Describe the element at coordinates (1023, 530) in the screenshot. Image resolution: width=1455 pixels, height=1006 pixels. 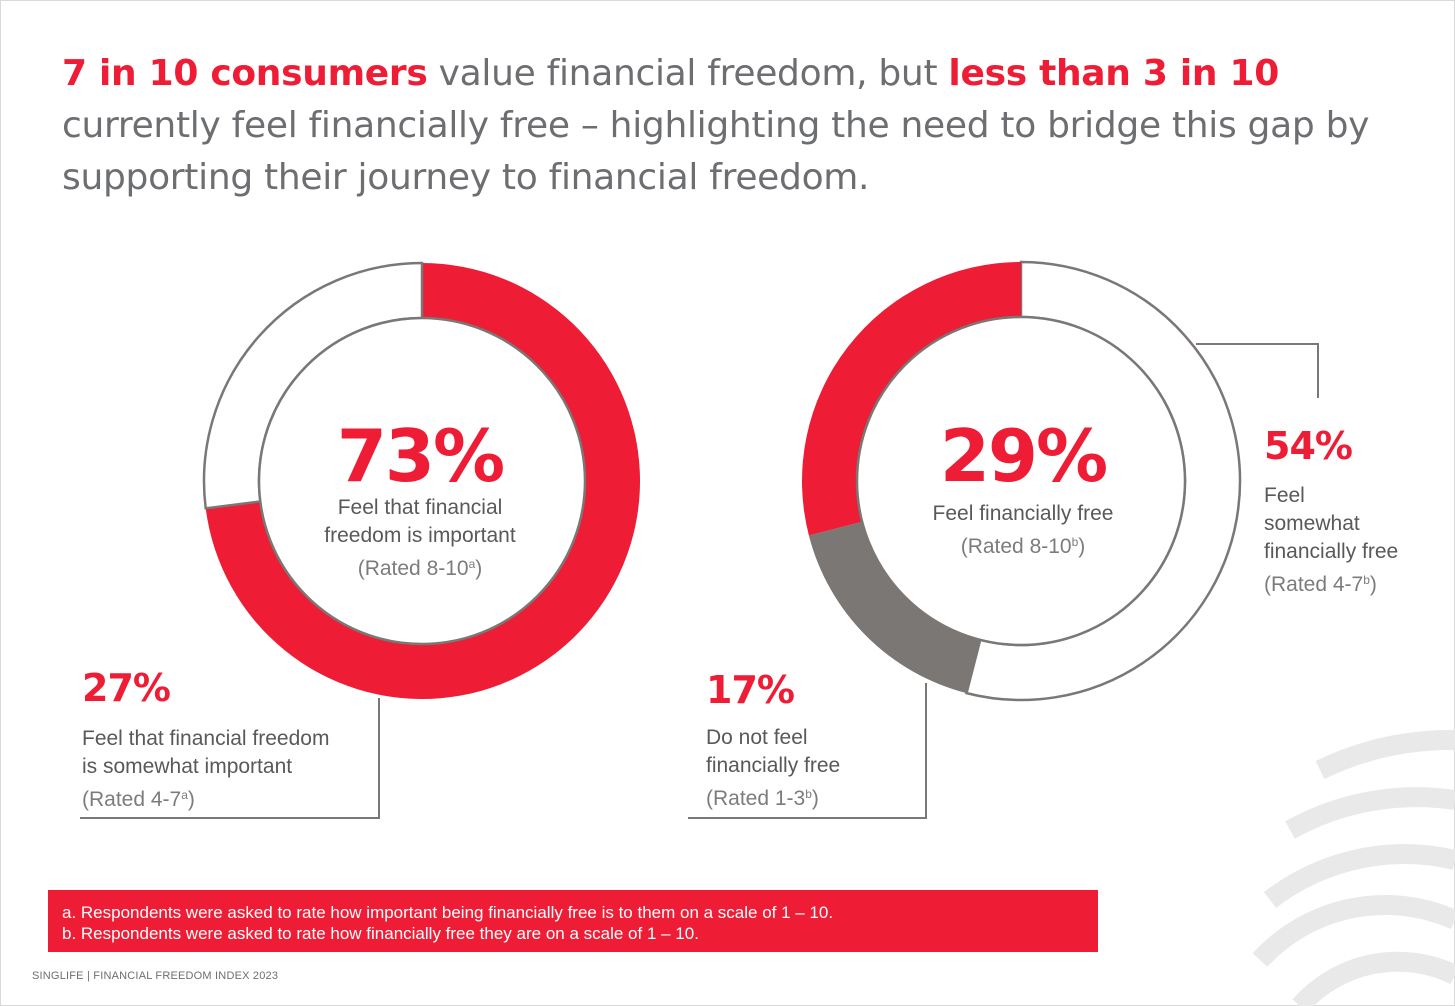
I see `chart2-center-label: Feel financially free (Rated 8-10b)` at that location.